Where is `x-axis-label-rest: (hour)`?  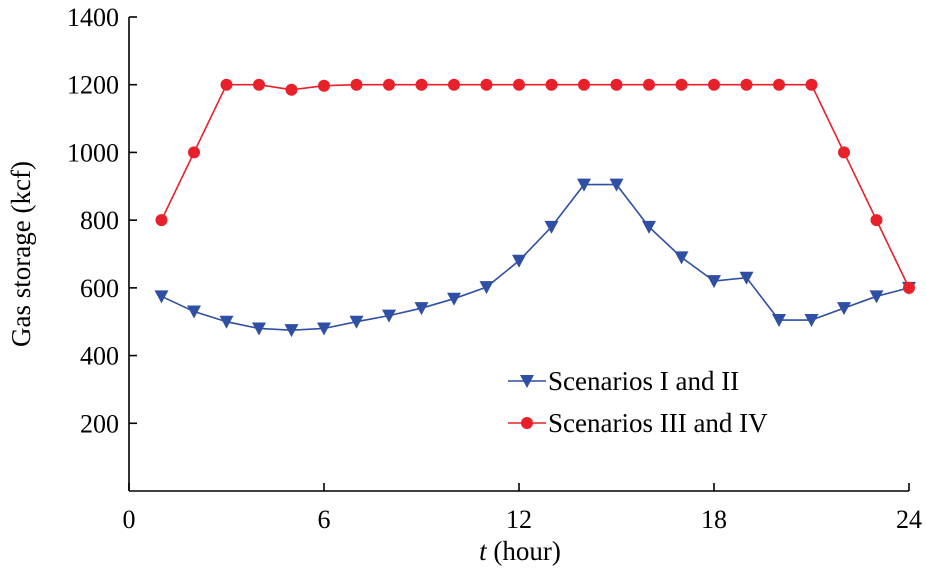
x-axis-label-rest: (hour) is located at coordinates (524, 551).